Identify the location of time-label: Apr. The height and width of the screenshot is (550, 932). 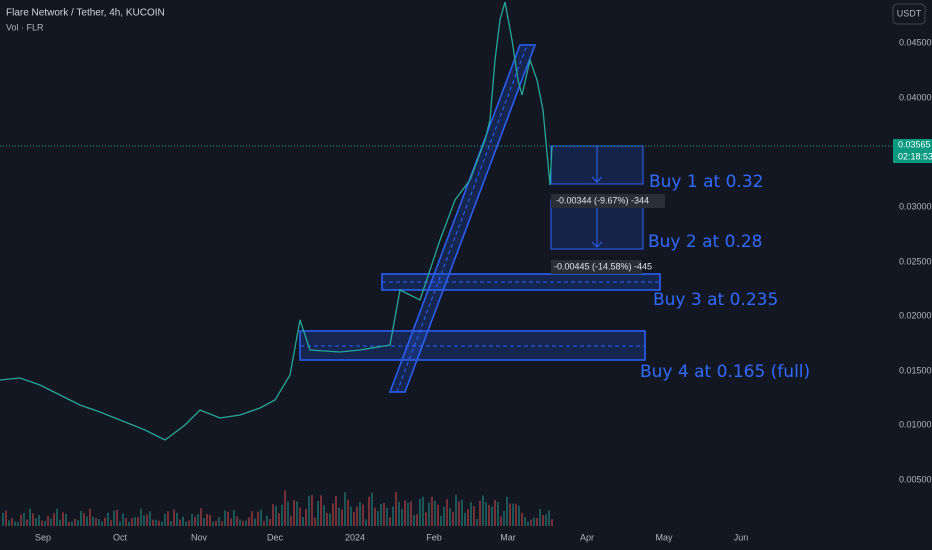
(587, 537).